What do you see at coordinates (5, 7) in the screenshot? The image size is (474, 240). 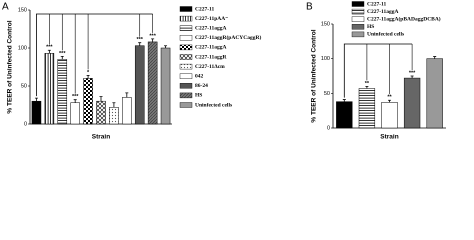 I see `panel-label: A` at bounding box center [5, 7].